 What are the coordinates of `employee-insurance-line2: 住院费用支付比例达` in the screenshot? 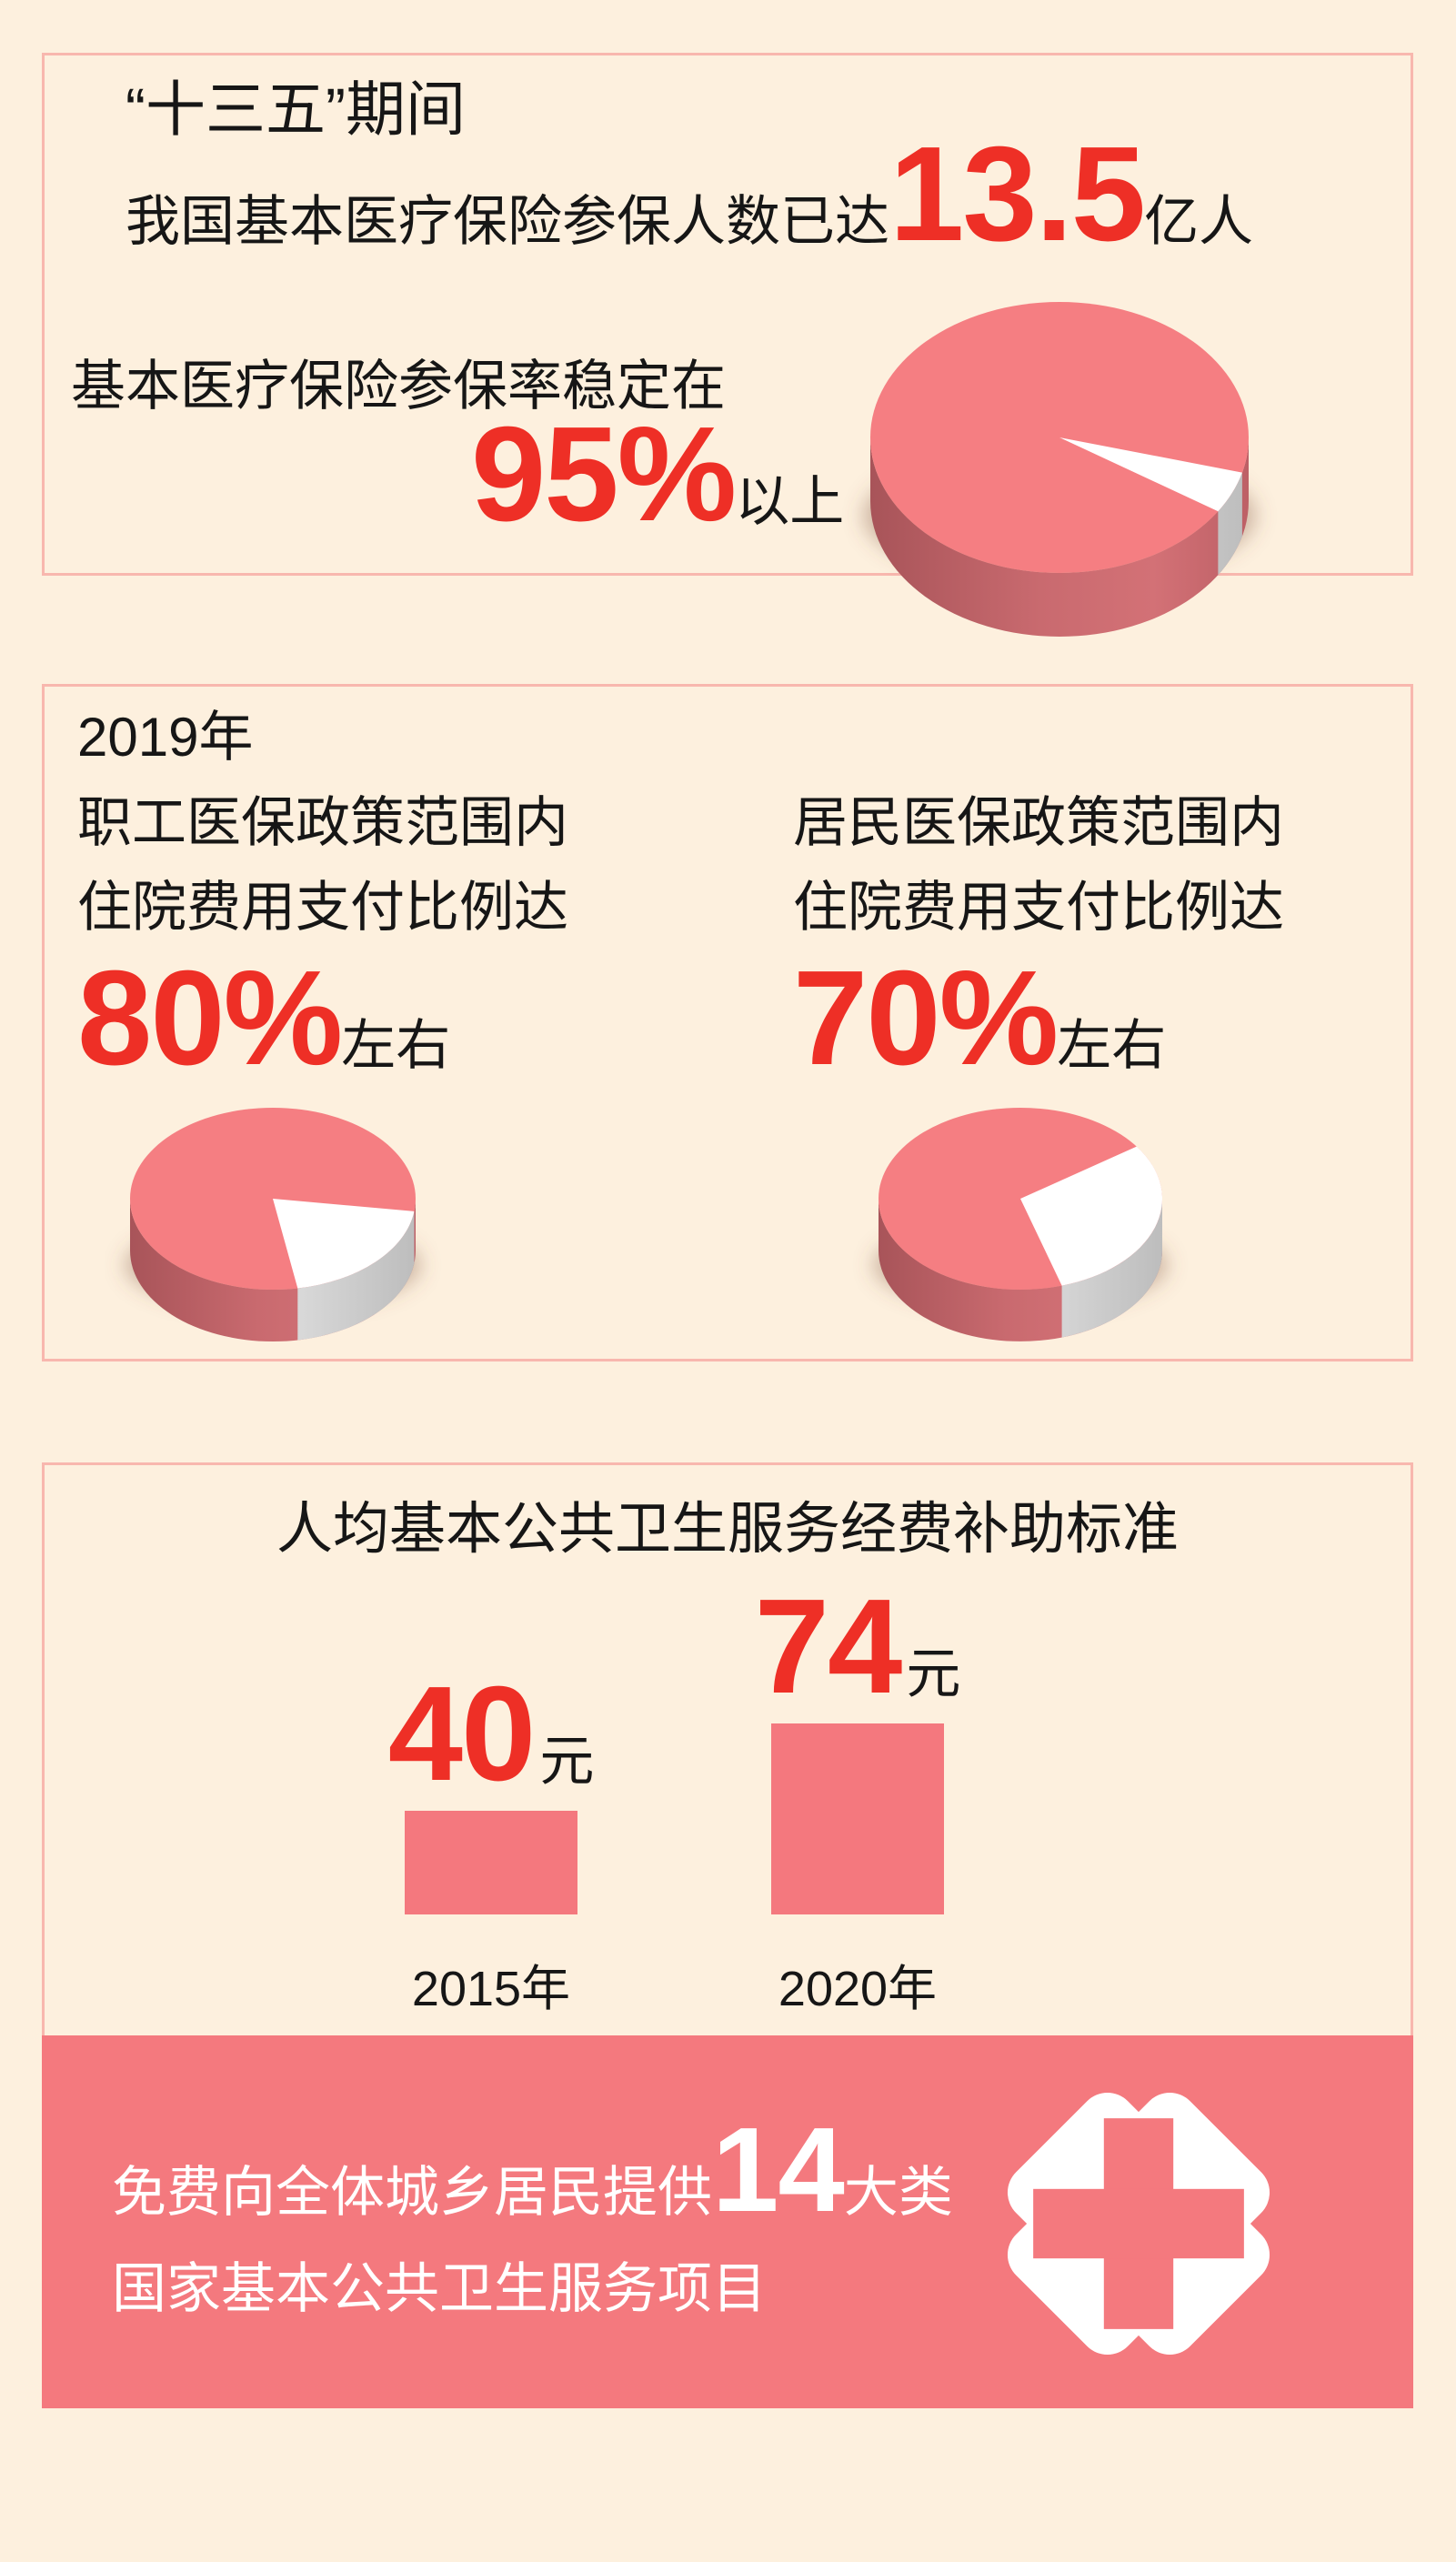 It's located at (322, 907).